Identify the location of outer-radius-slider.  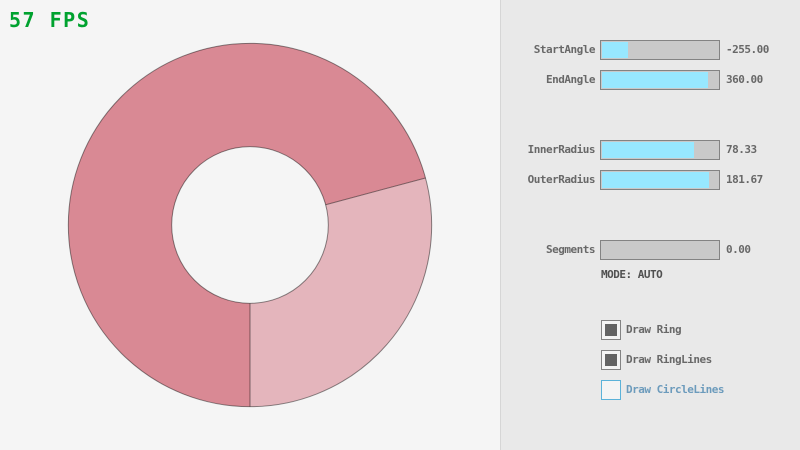
(660, 180).